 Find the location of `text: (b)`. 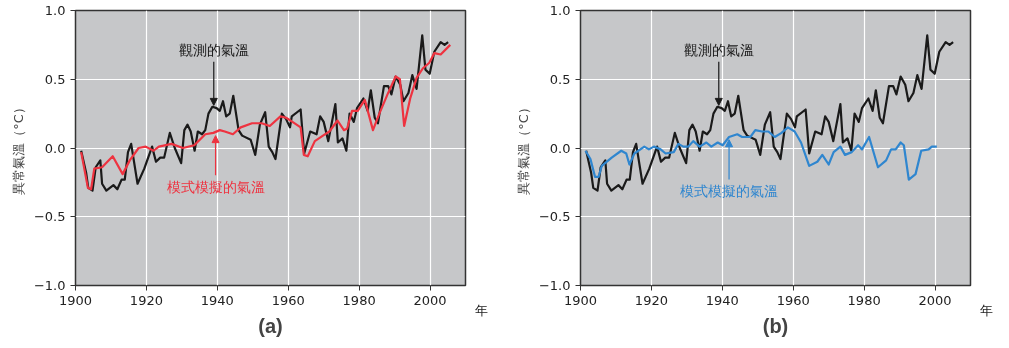

text: (b) is located at coordinates (775, 325).